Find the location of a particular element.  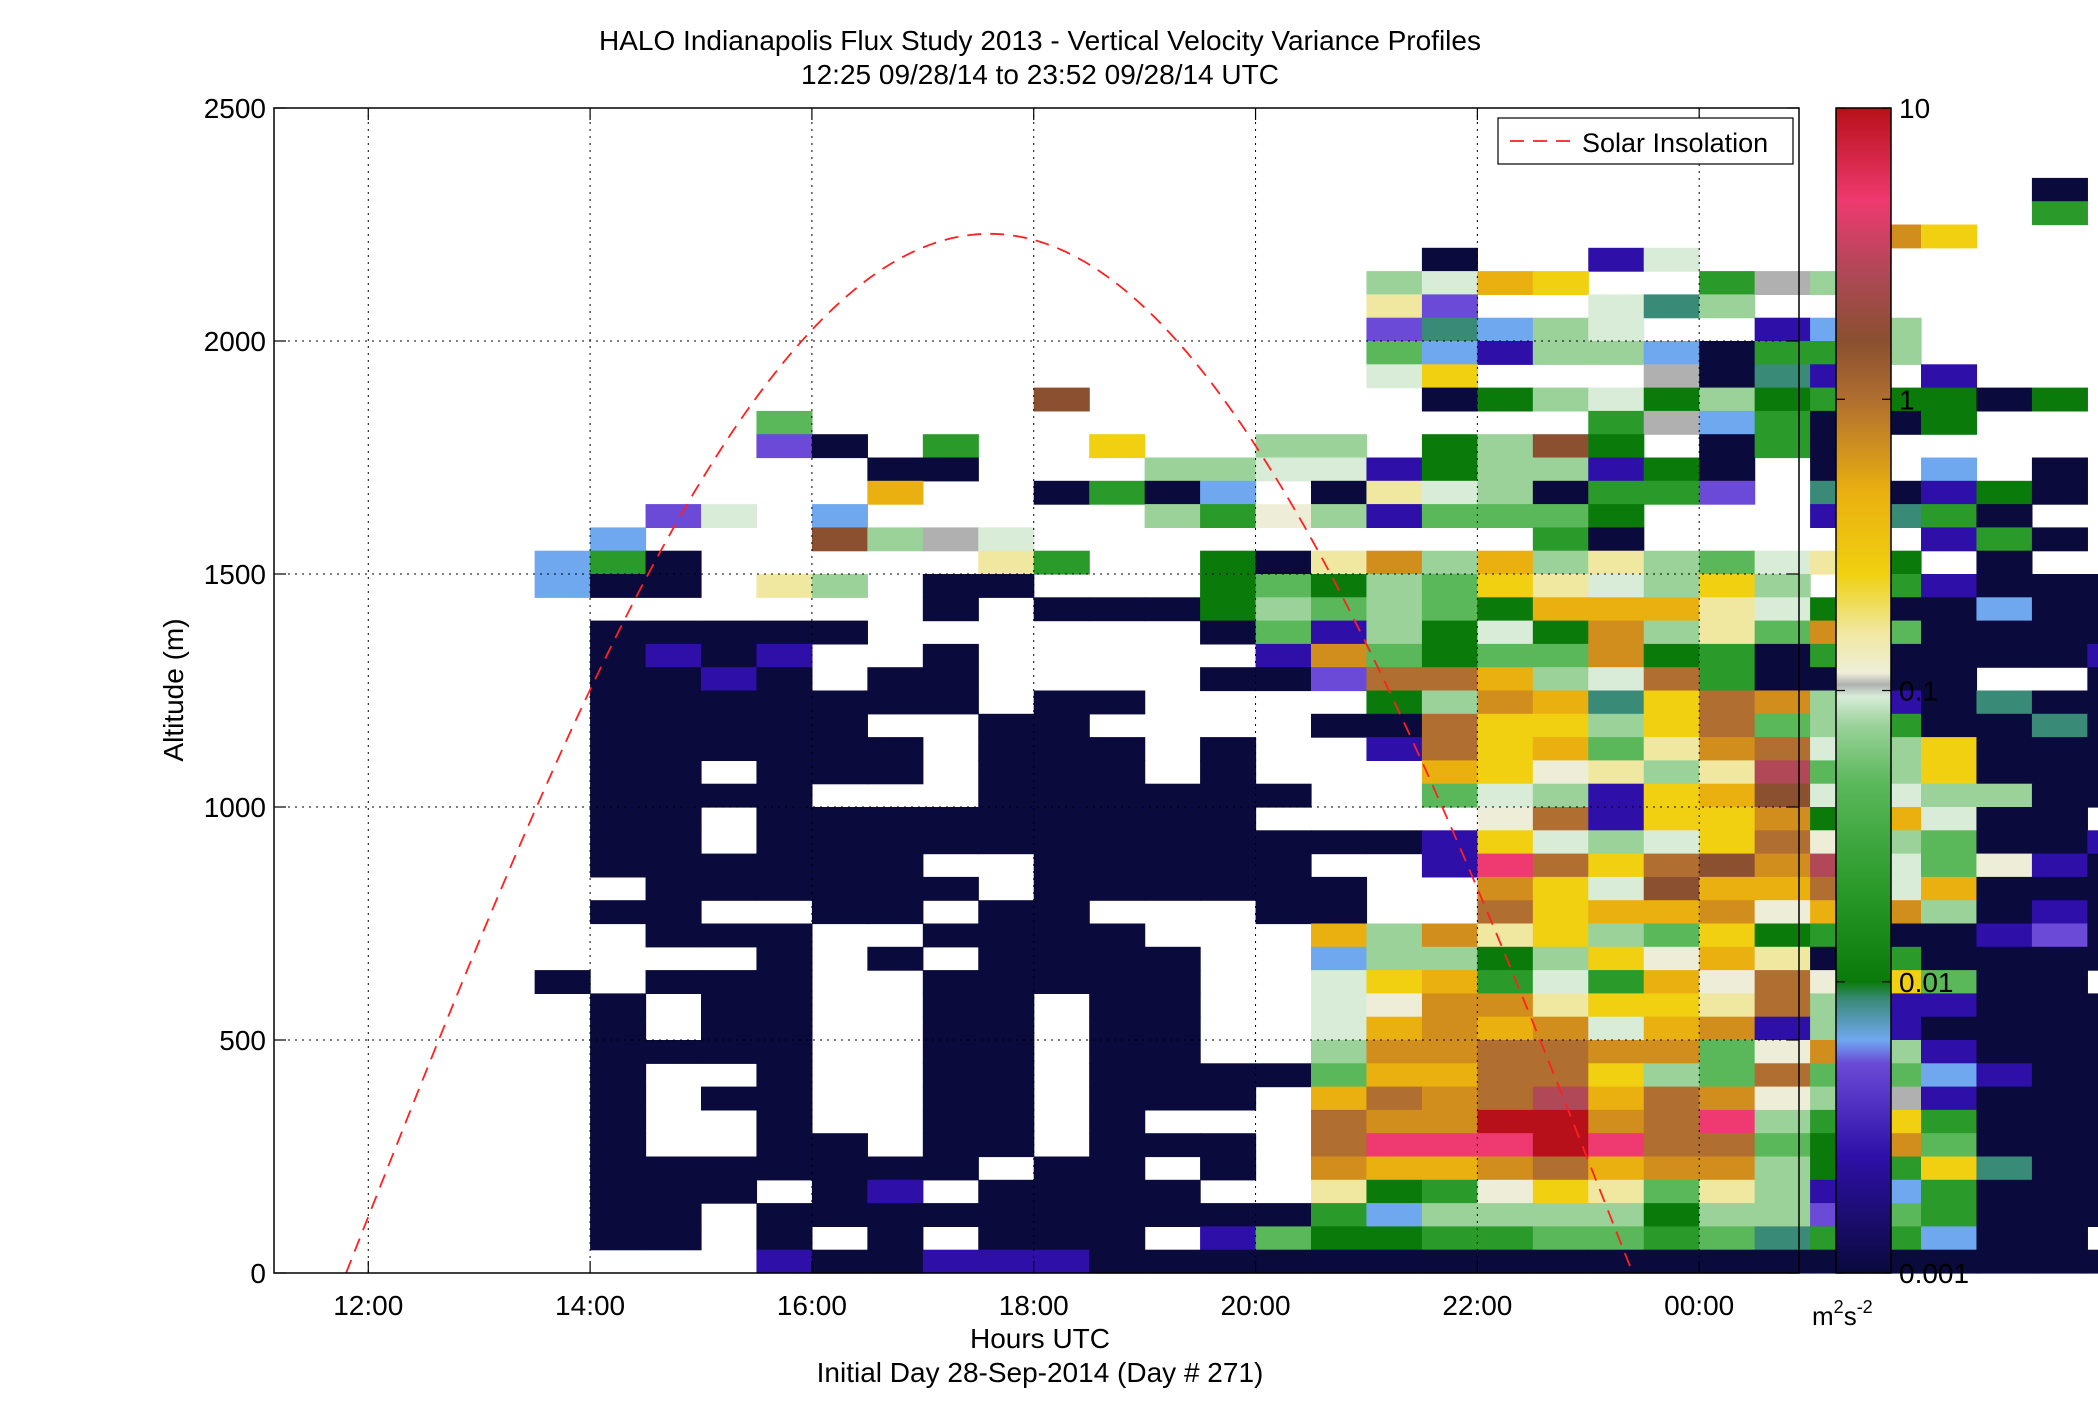

legend: Solar Insolation is located at coordinates (1645, 141).